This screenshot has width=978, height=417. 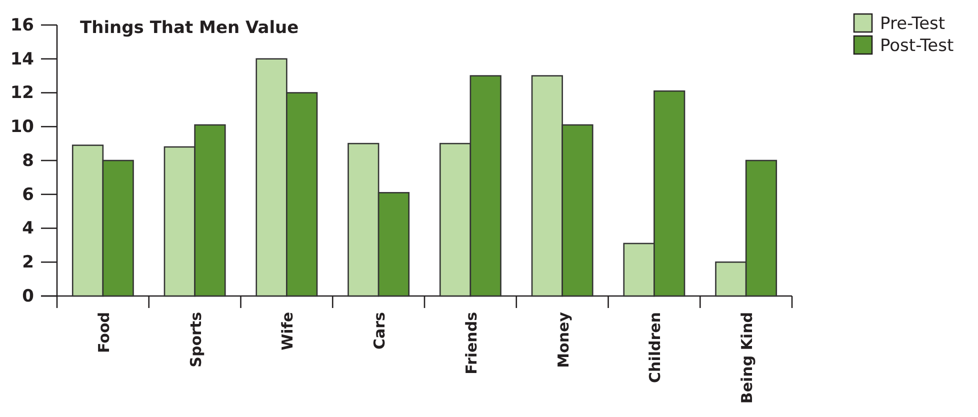 What do you see at coordinates (655, 347) in the screenshot?
I see `x-tick-label: Children` at bounding box center [655, 347].